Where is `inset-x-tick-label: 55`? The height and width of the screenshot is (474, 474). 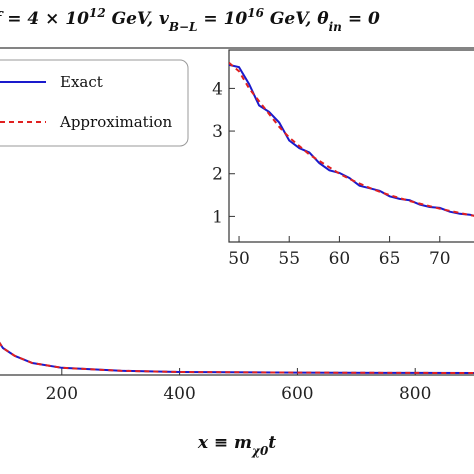 inset-x-tick-label: 55 is located at coordinates (289, 259).